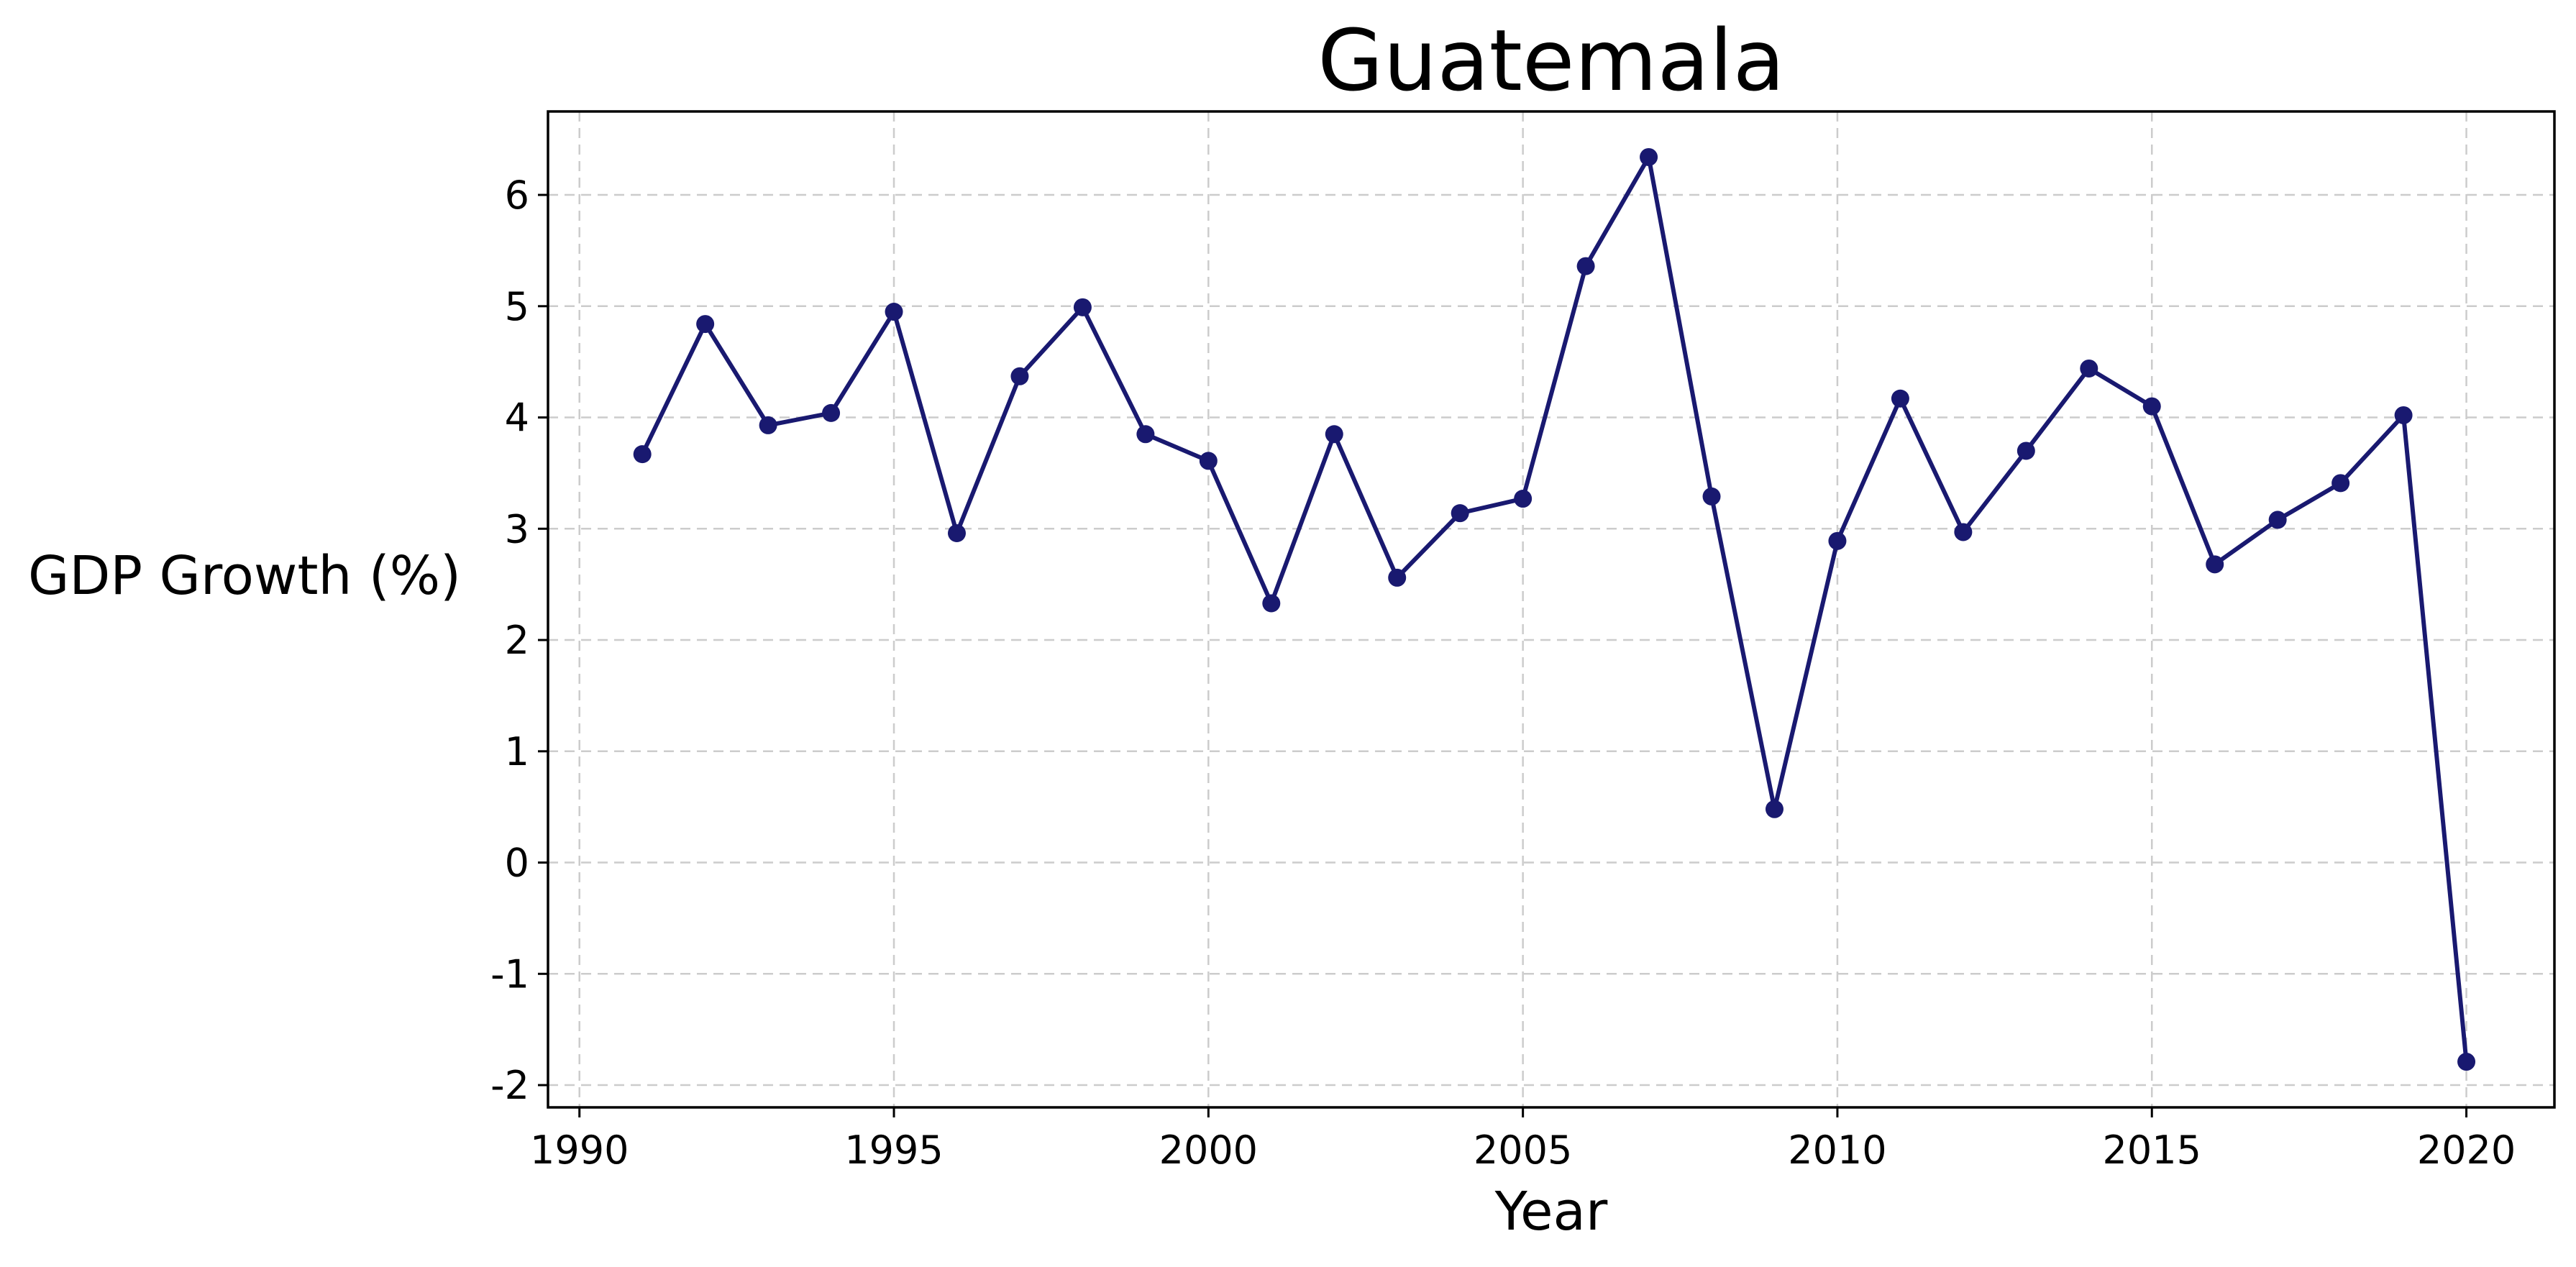  Describe the element at coordinates (1837, 1150) in the screenshot. I see `x-tick-label: 2010` at that location.